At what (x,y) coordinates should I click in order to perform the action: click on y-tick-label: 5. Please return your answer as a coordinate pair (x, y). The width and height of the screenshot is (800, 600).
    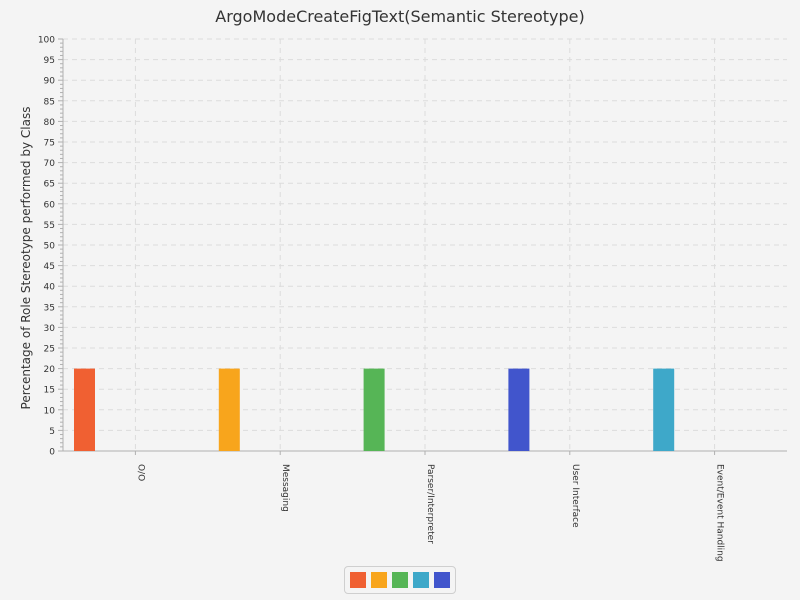
    Looking at the image, I should click on (52, 432).